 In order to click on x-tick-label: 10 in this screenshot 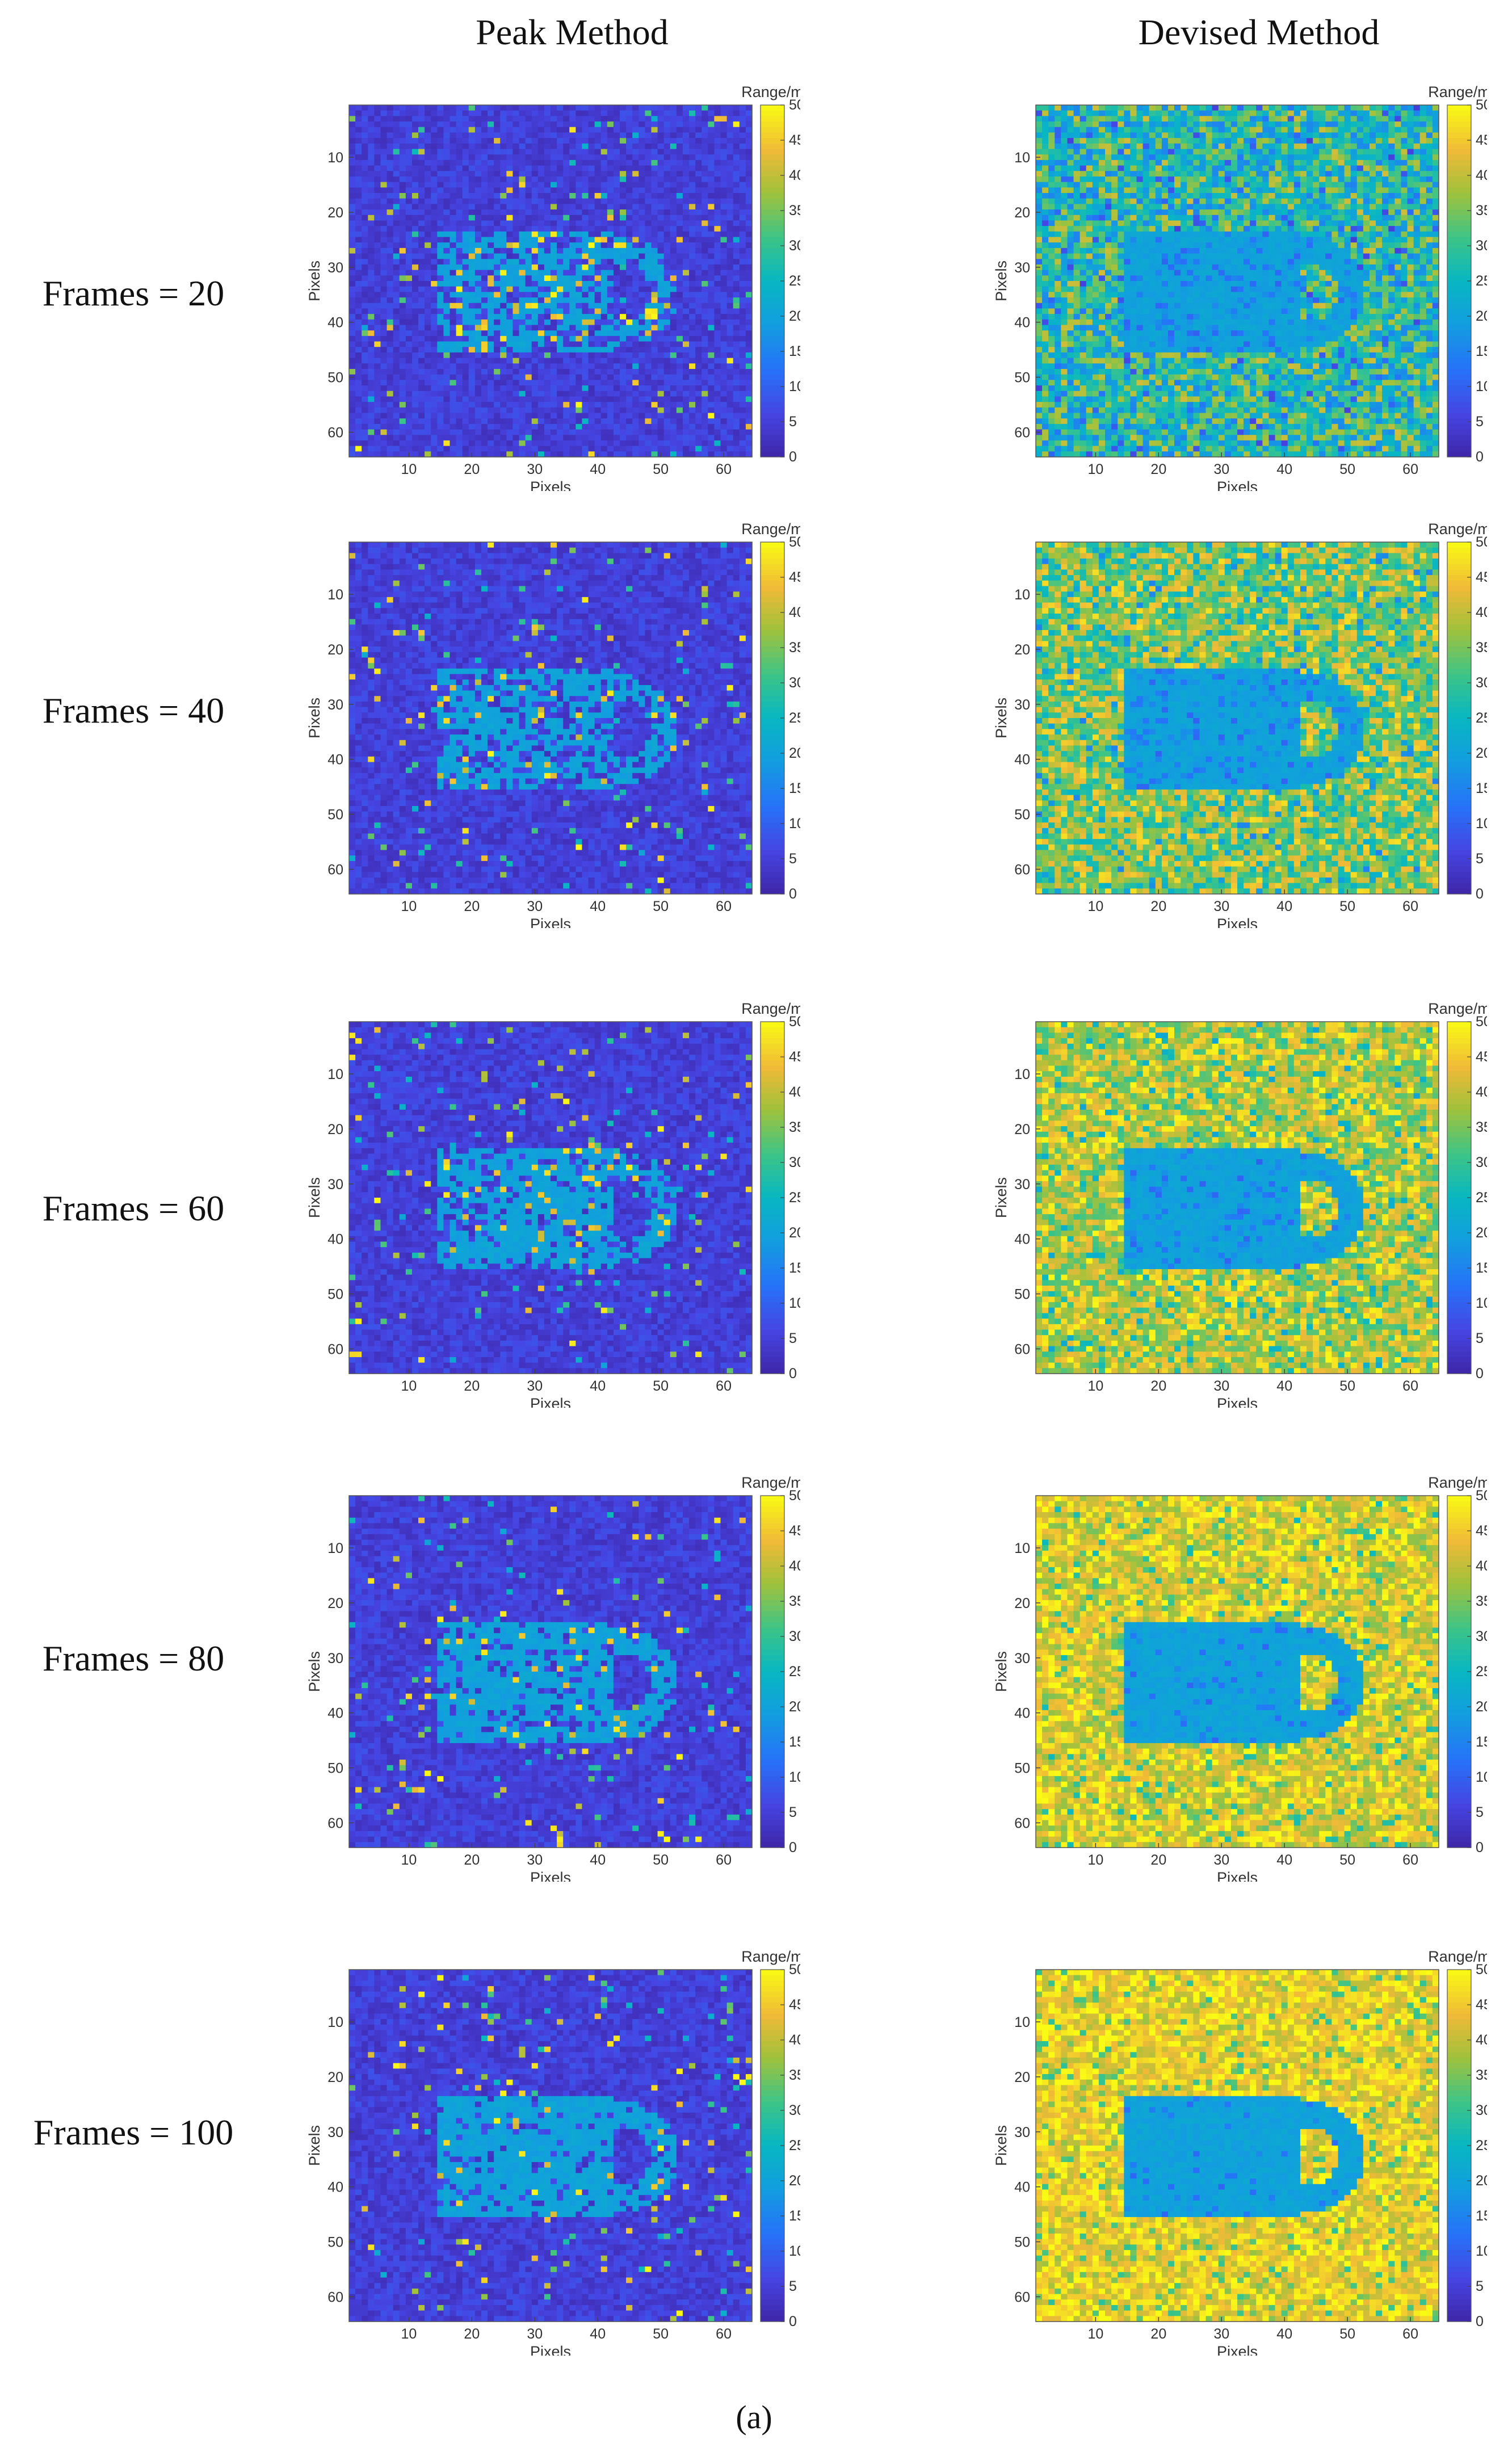, I will do `click(409, 2334)`.